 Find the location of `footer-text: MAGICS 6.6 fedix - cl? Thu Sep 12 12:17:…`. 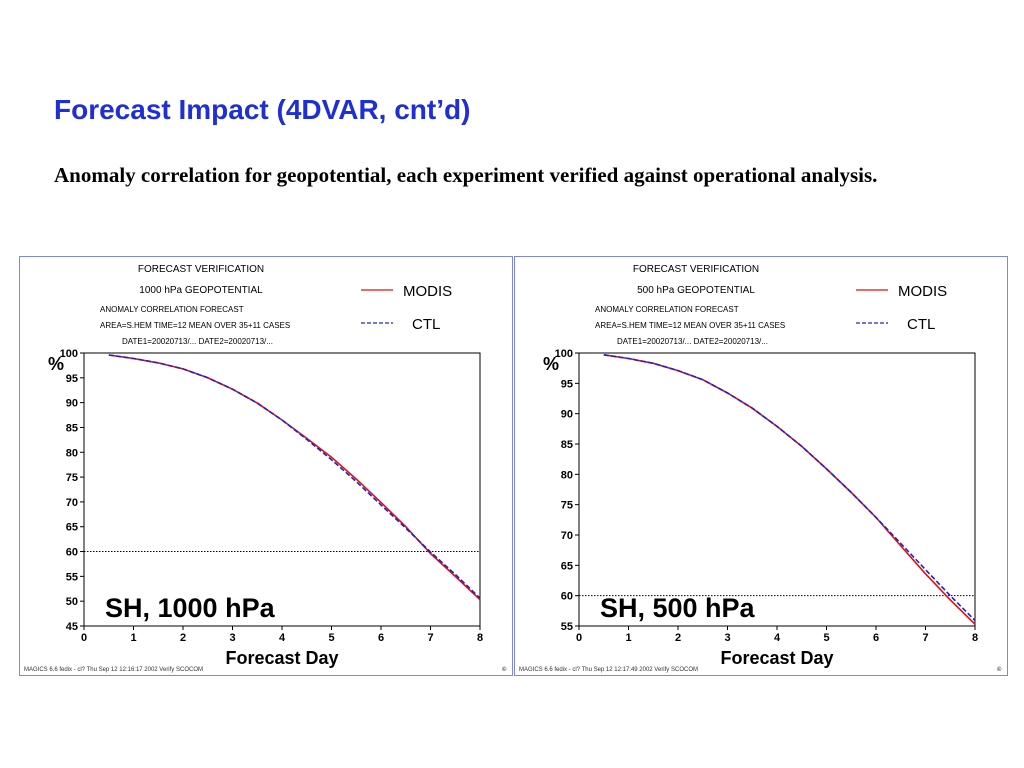

footer-text: MAGICS 6.6 fedix - cl? Thu Sep 12 12:17:… is located at coordinates (608, 670).